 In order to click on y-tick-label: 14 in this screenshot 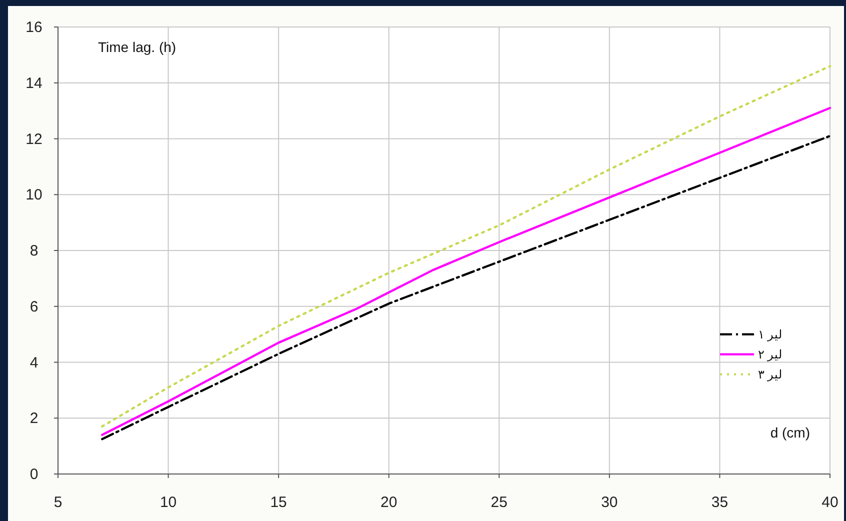, I will do `click(34, 83)`.